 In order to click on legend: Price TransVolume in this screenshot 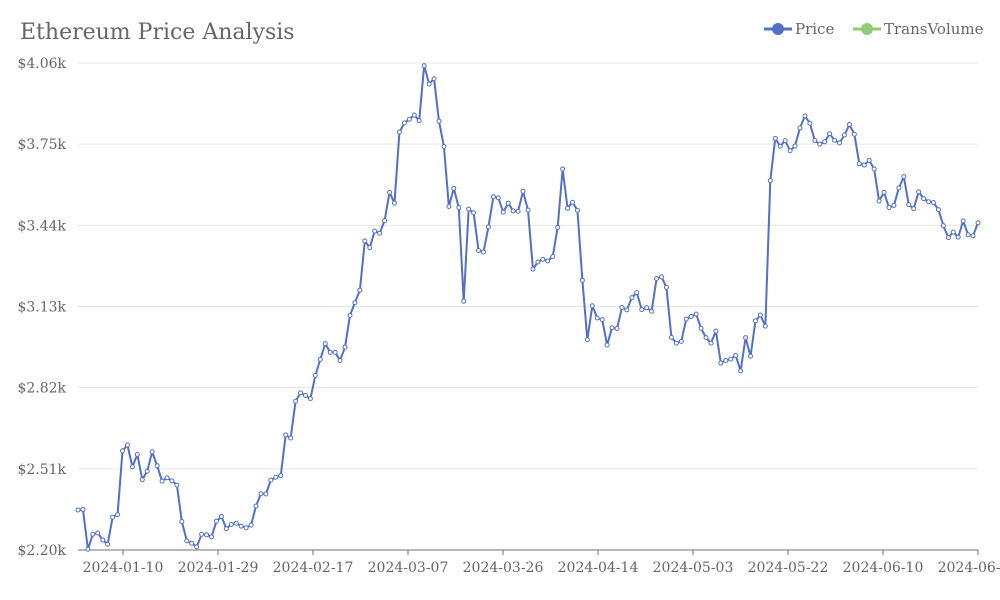, I will do `click(874, 29)`.